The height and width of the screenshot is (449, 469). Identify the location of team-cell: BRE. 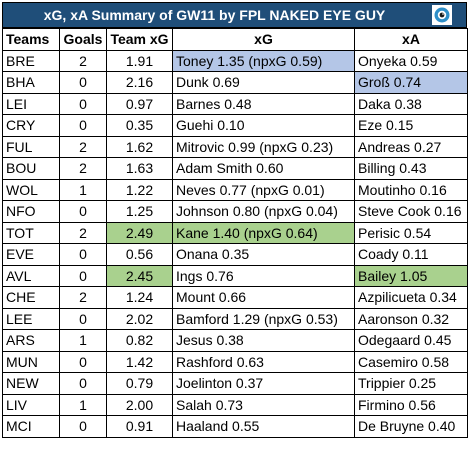
(31, 60).